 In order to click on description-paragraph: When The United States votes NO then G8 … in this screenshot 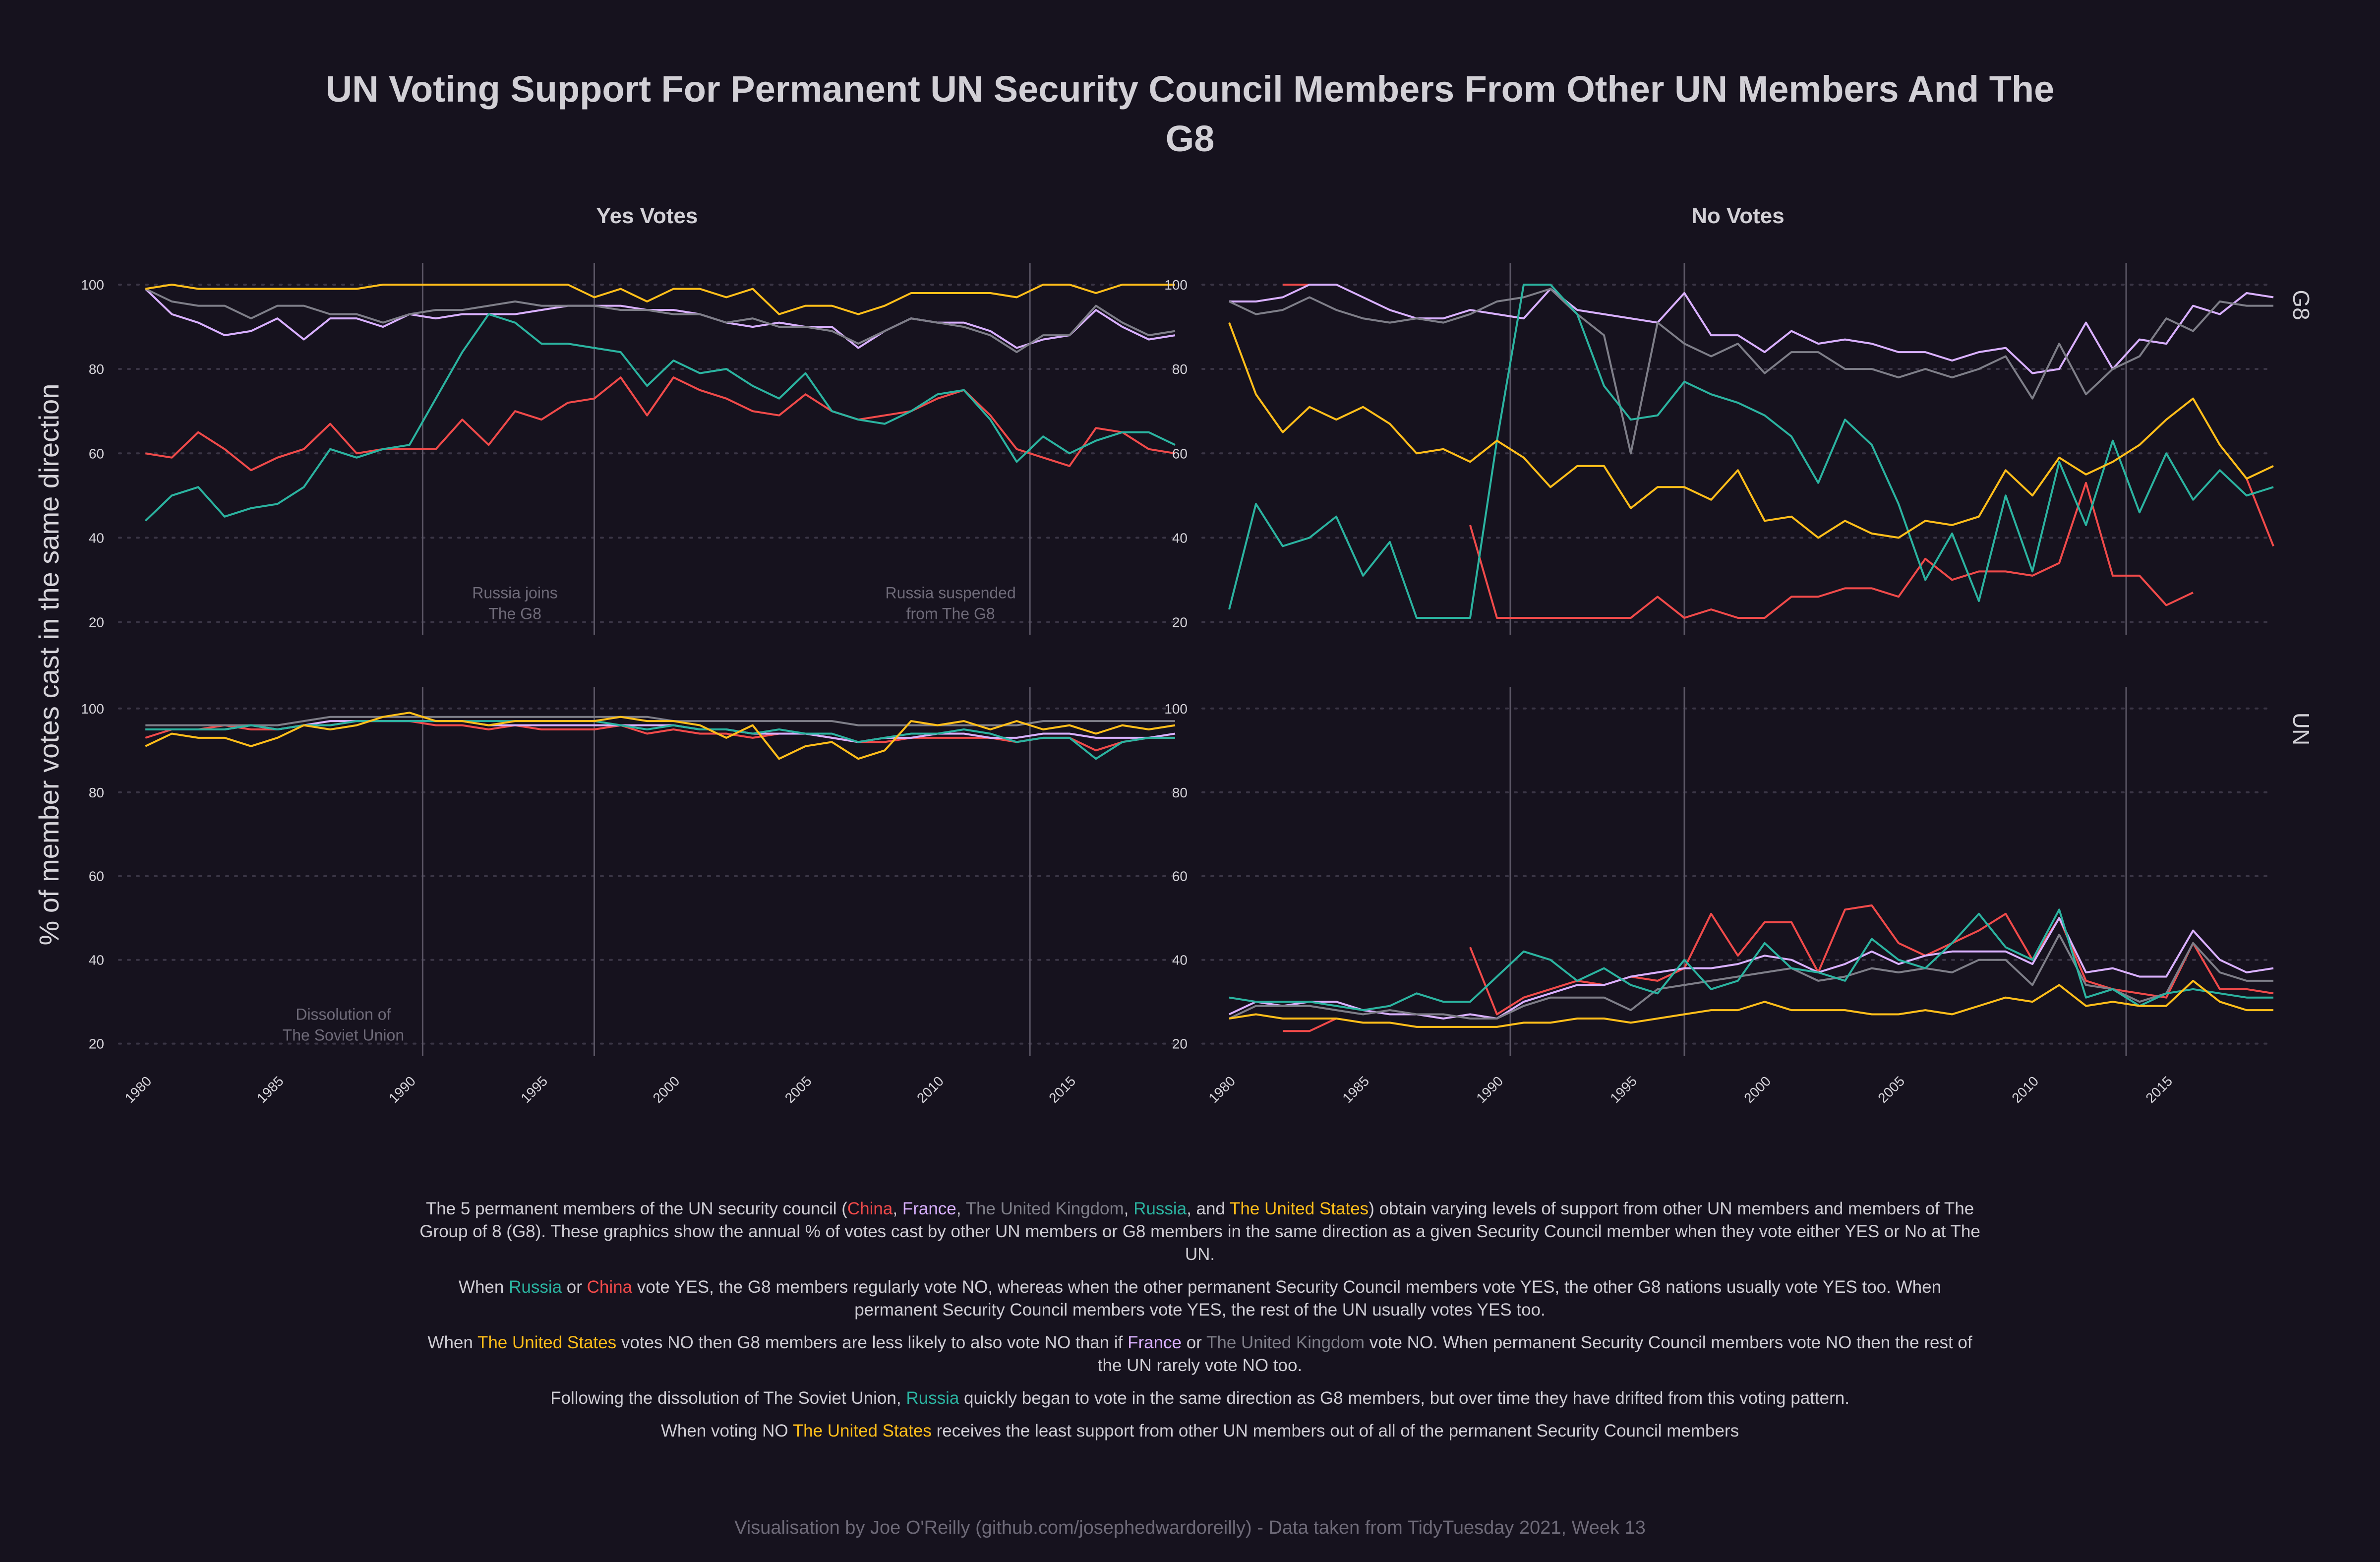, I will do `click(1199, 1354)`.